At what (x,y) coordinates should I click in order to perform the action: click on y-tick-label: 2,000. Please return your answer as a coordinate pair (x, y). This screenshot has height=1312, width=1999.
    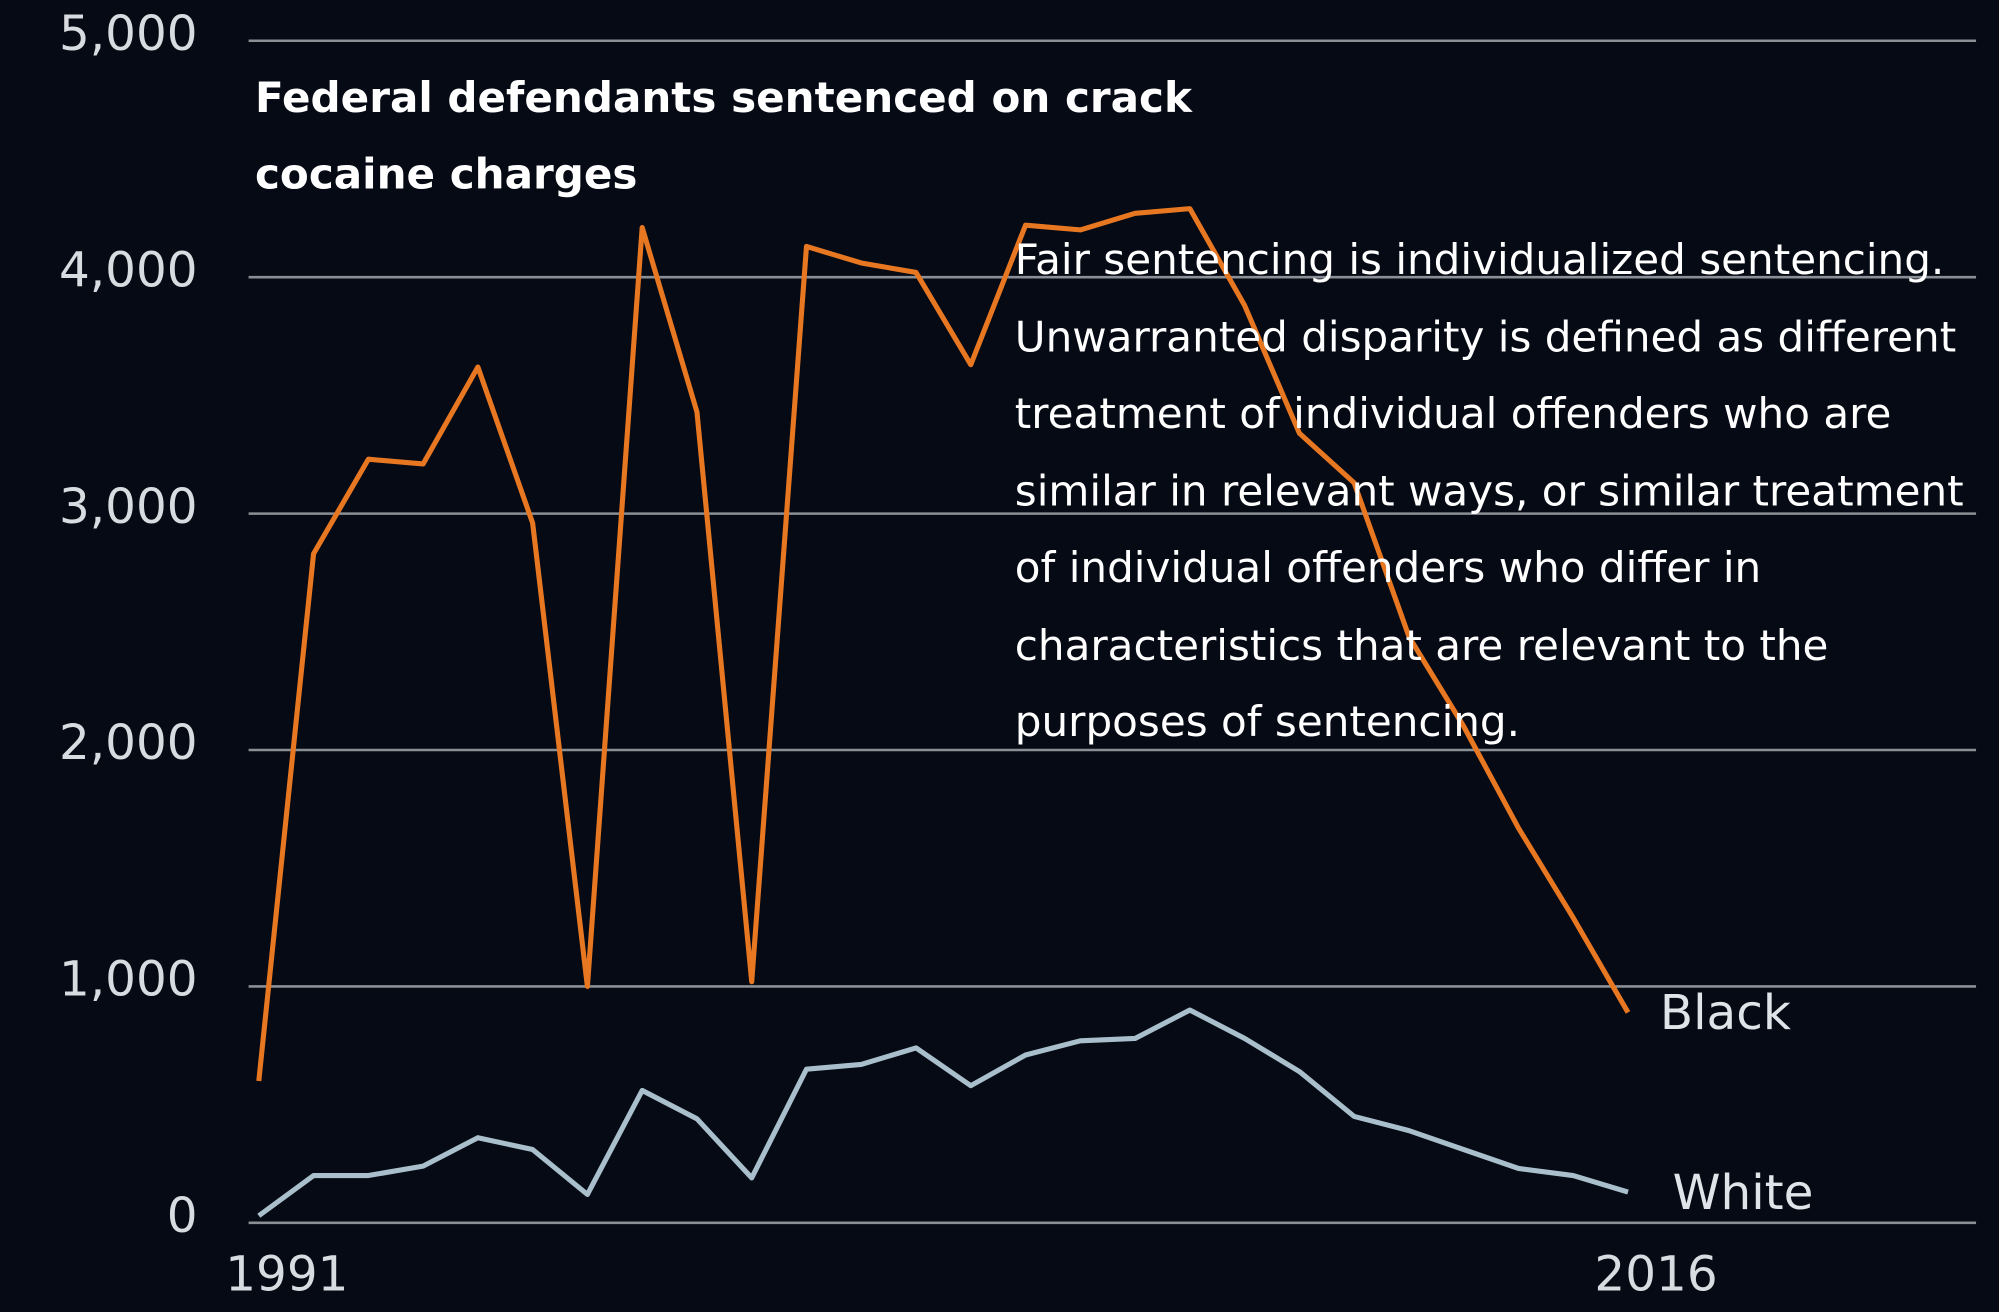
    Looking at the image, I should click on (128, 743).